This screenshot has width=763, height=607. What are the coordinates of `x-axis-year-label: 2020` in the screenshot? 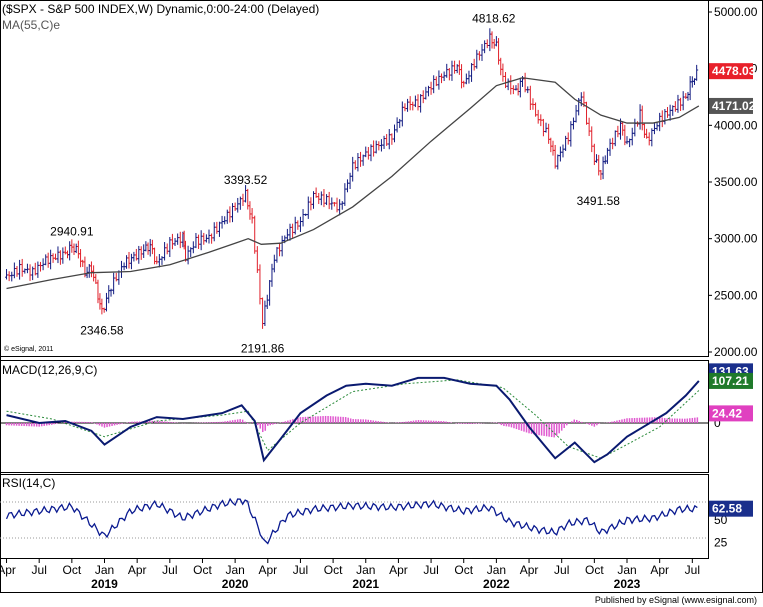 It's located at (235, 584).